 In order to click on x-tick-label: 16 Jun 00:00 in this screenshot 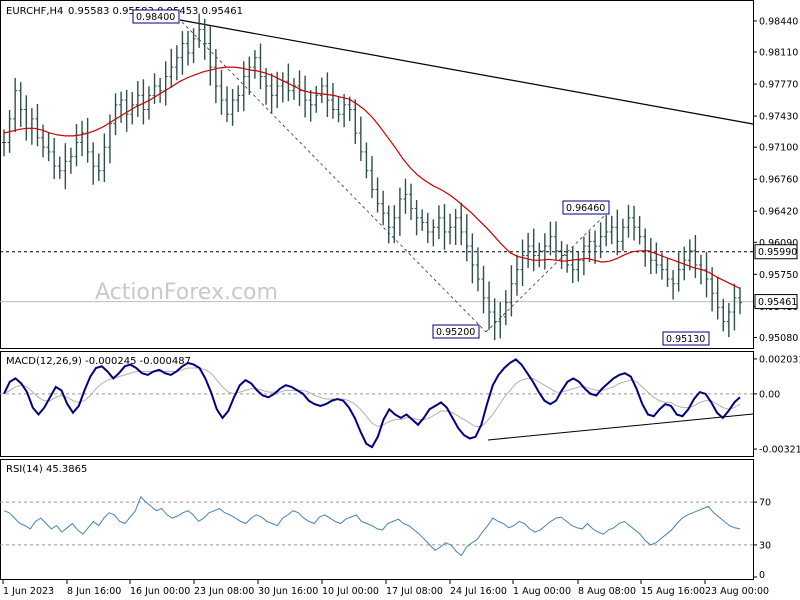, I will do `click(160, 591)`.